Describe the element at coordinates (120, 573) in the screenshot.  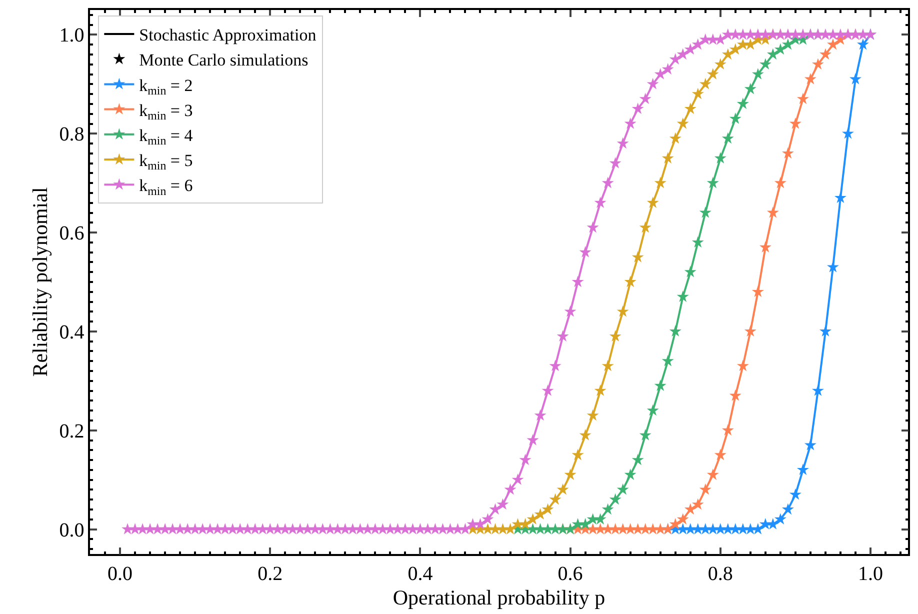
I see `x-tick-label: 0.0` at that location.